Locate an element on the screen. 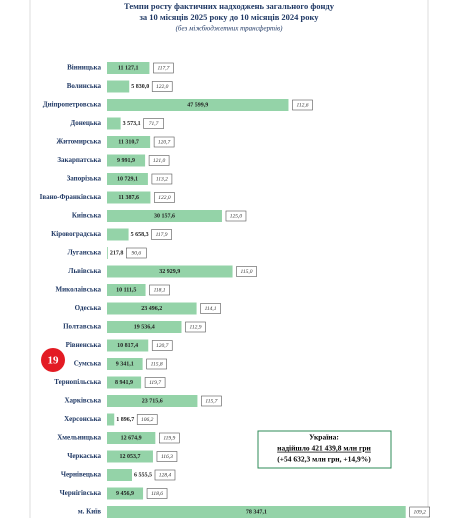 The height and width of the screenshot is (518, 458). value-label: 3 573,1 is located at coordinates (132, 124).